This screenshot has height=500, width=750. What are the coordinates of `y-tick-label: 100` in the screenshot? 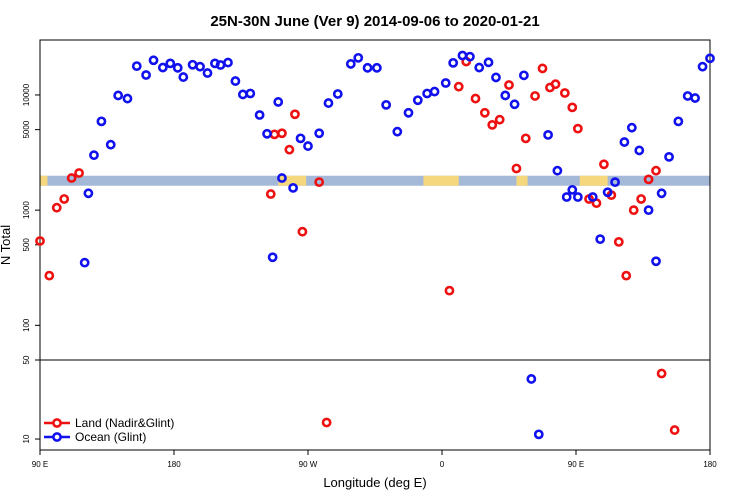 It's located at (26, 325).